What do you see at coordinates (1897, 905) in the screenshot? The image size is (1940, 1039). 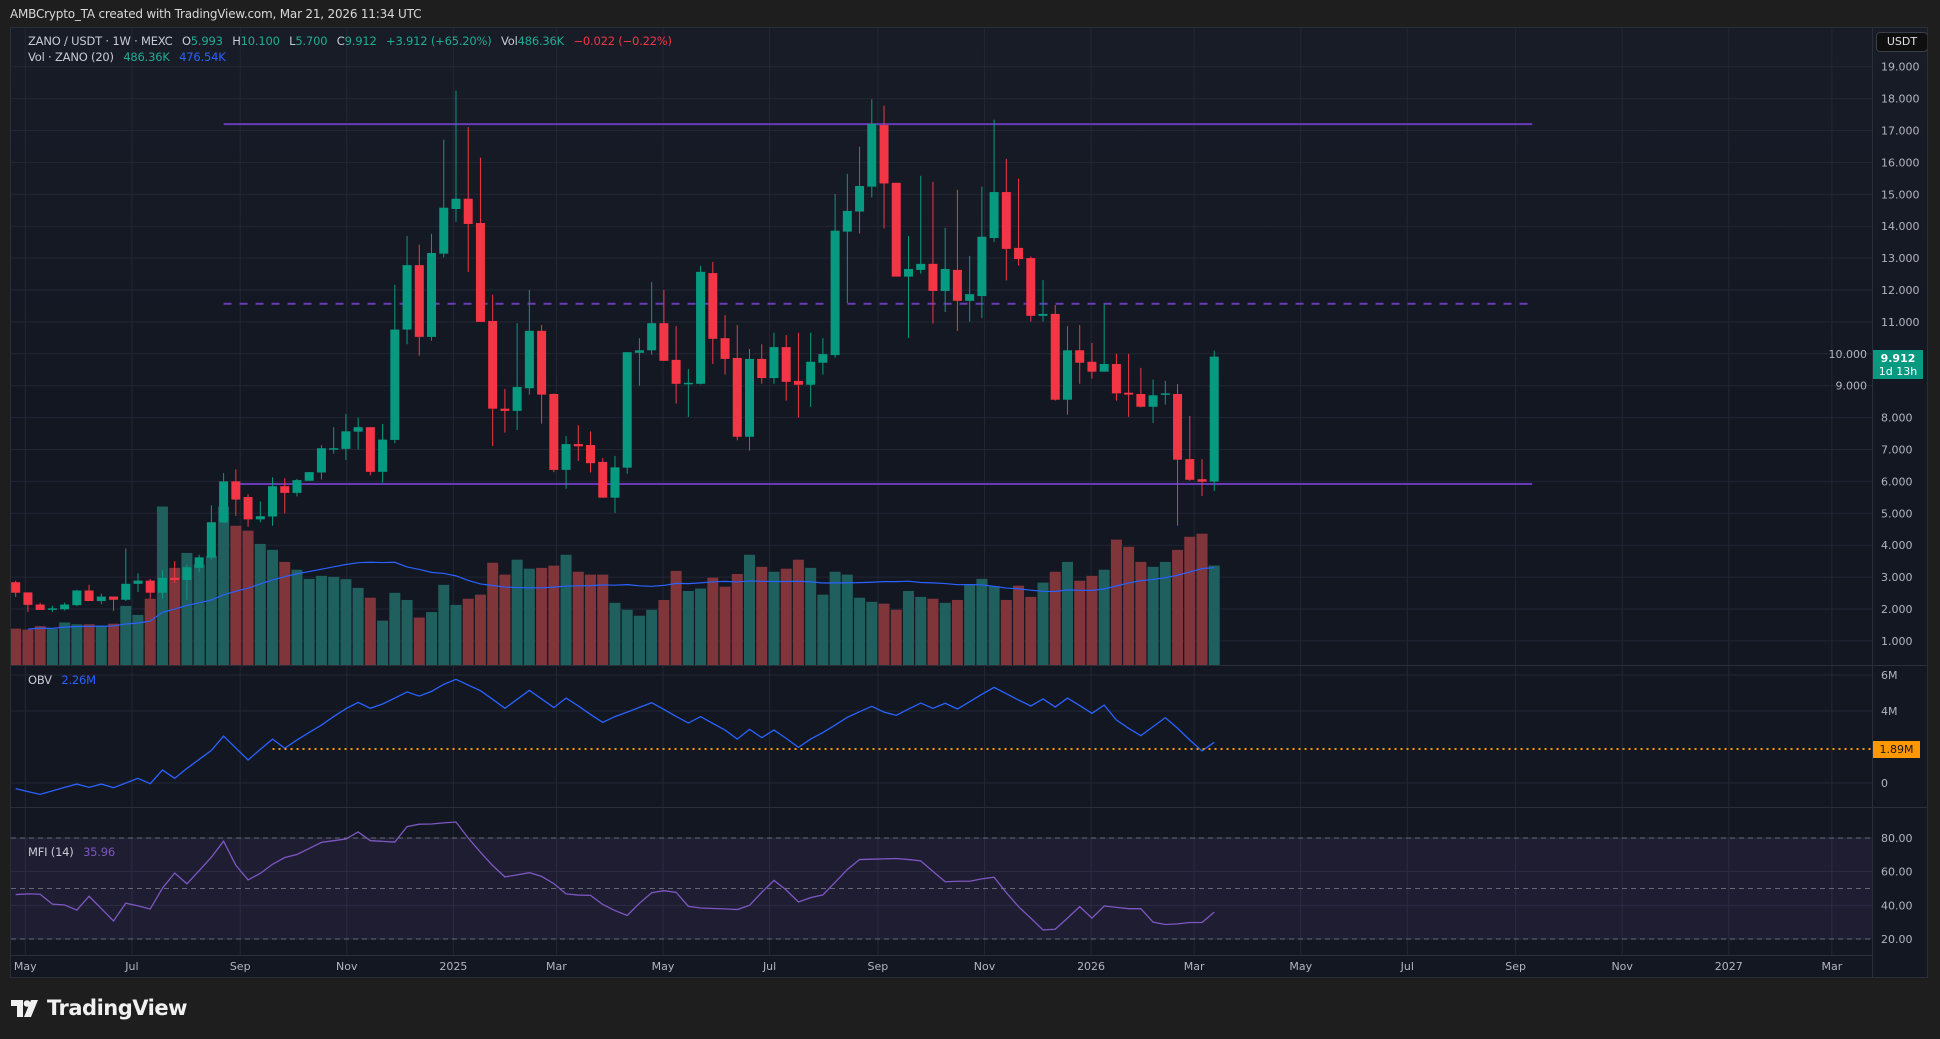 I see `mfi-axis-label: 40.00` at bounding box center [1897, 905].